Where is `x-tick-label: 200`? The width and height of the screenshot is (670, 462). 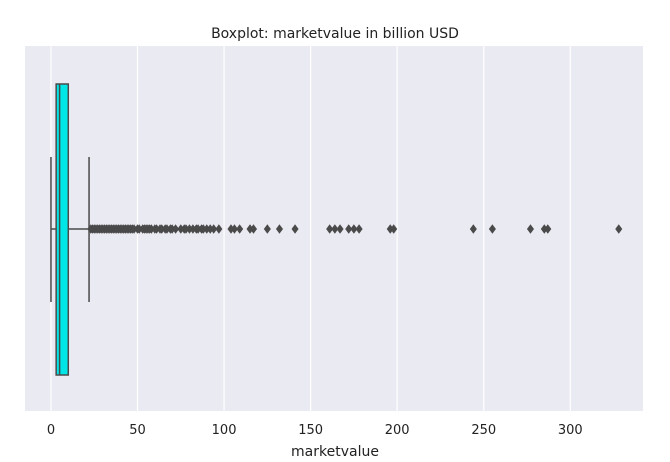 x-tick-label: 200 is located at coordinates (397, 430).